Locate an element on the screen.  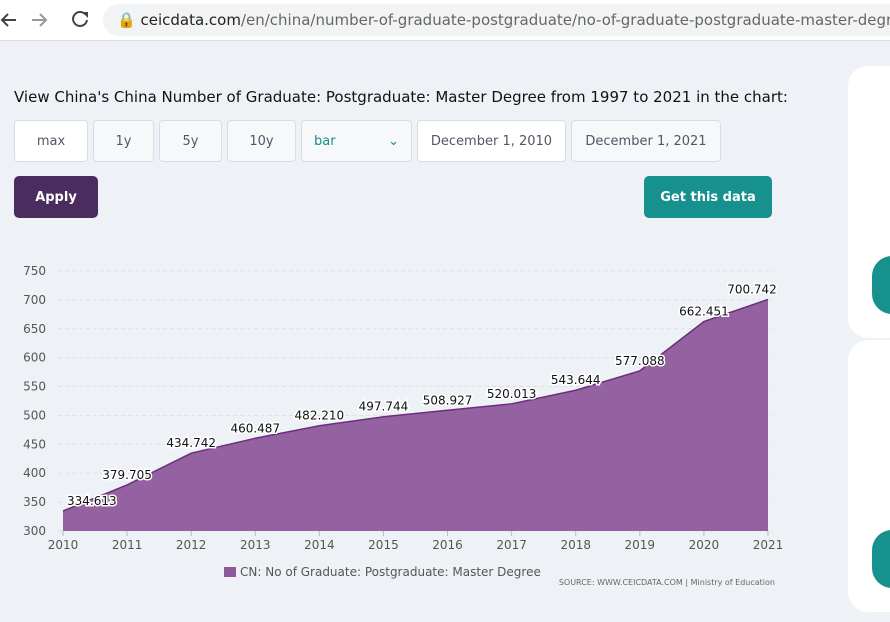
x-tick-label: 2014 is located at coordinates (319, 545).